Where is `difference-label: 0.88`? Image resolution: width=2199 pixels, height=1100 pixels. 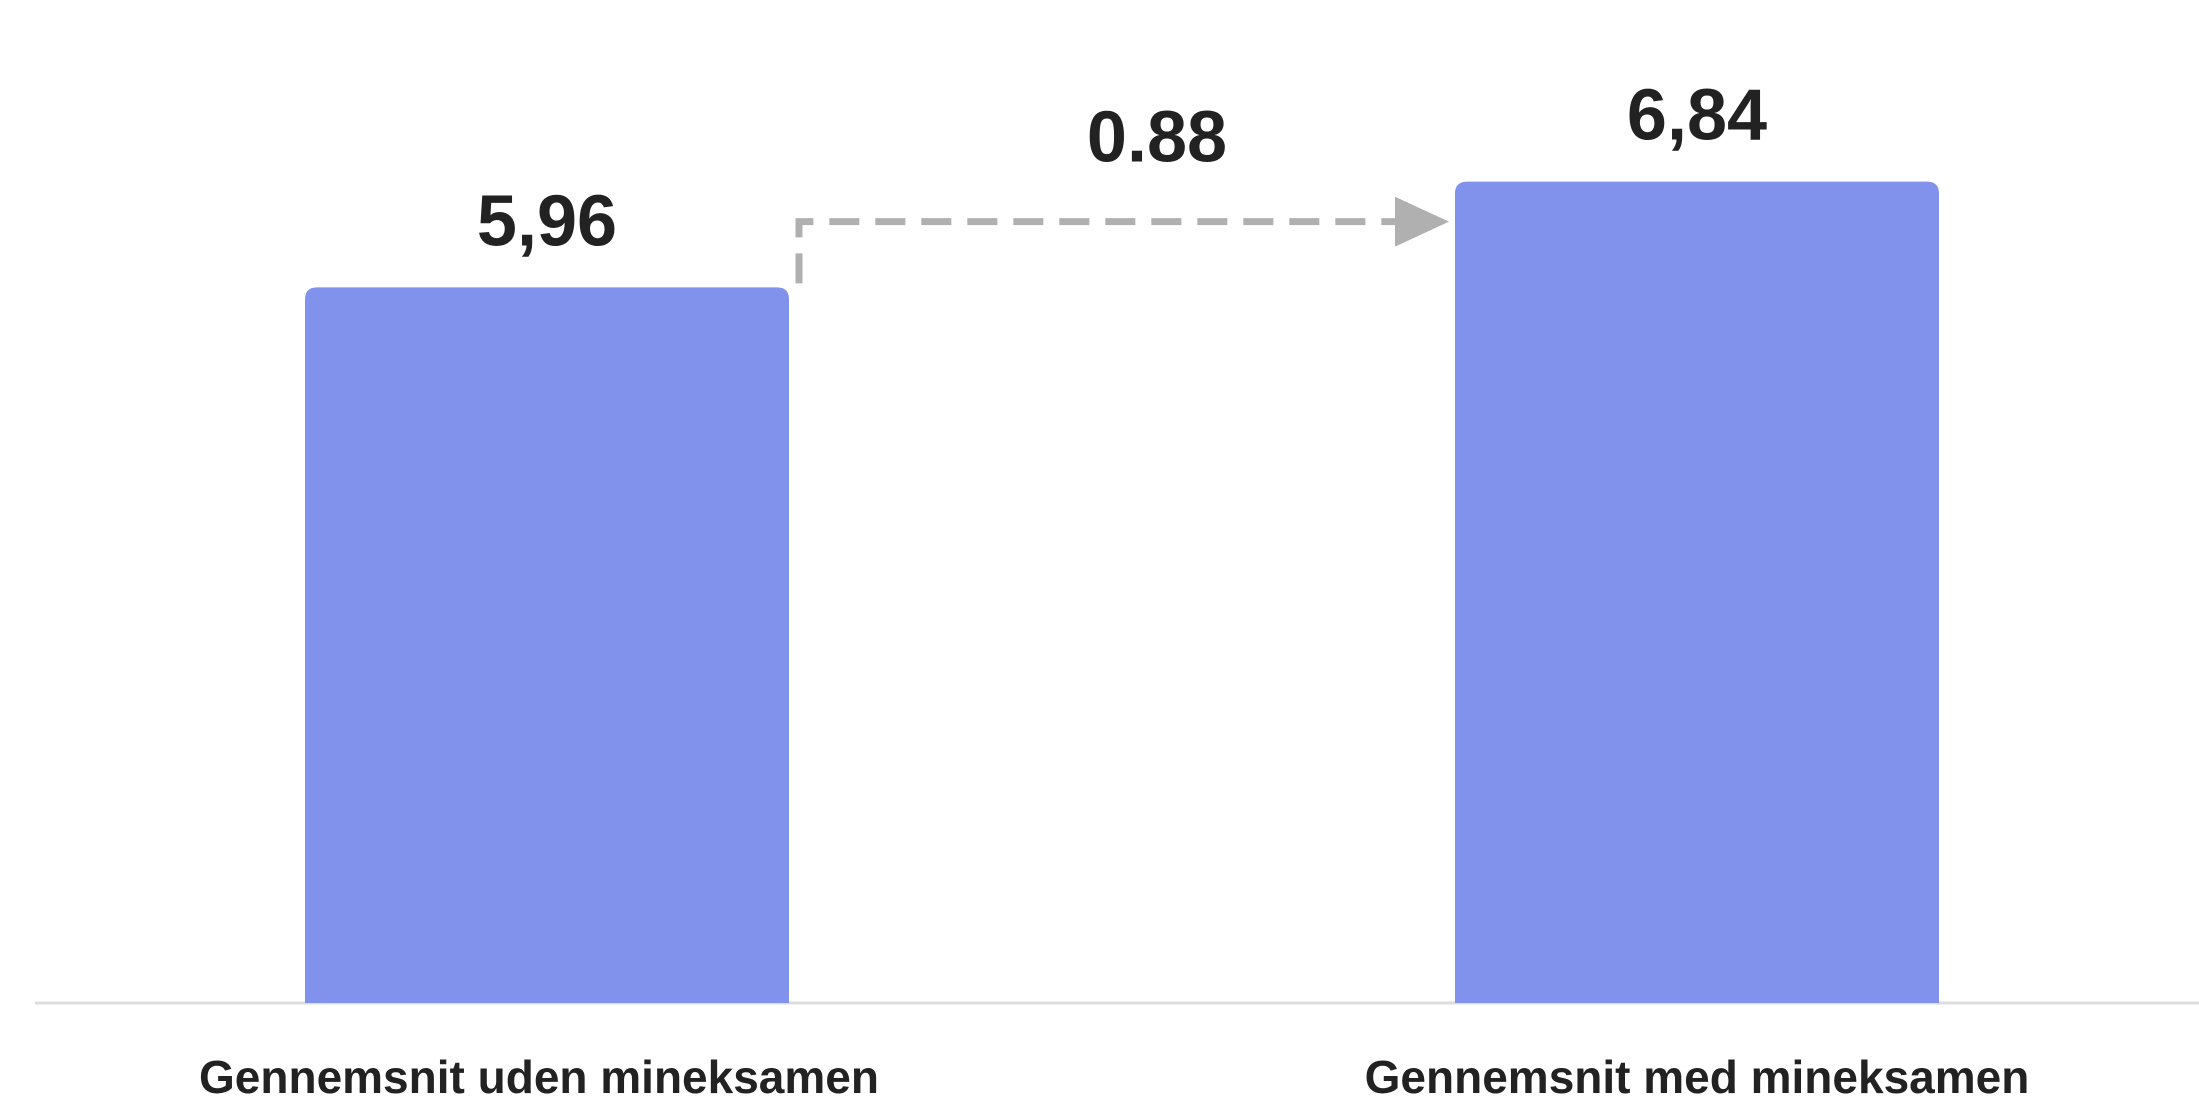 difference-label: 0.88 is located at coordinates (1157, 138).